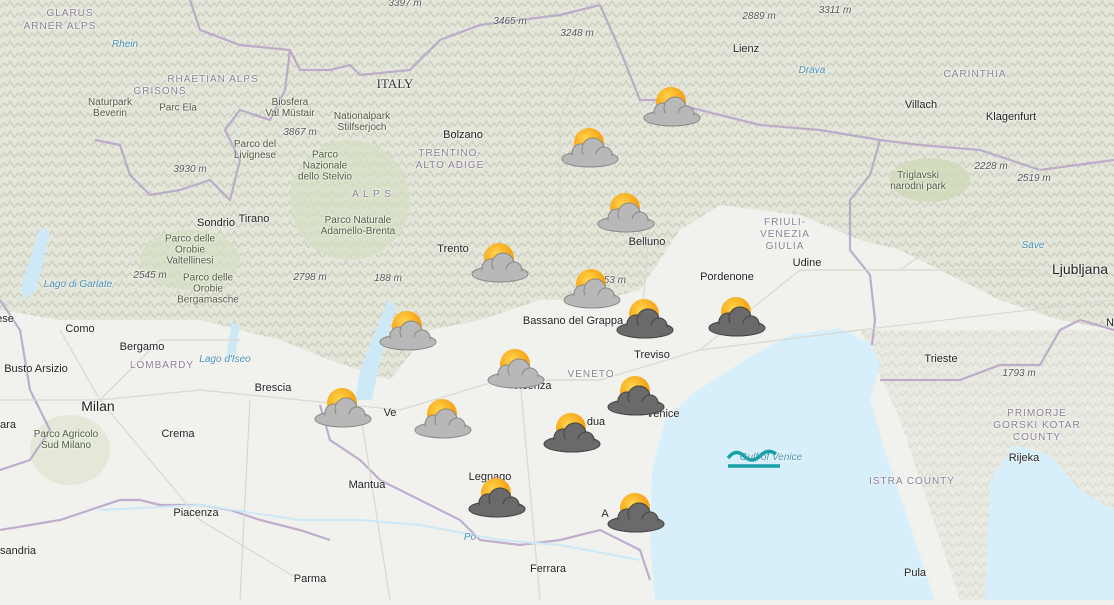  What do you see at coordinates (390, 413) in the screenshot?
I see `map-label-city: Ve` at bounding box center [390, 413].